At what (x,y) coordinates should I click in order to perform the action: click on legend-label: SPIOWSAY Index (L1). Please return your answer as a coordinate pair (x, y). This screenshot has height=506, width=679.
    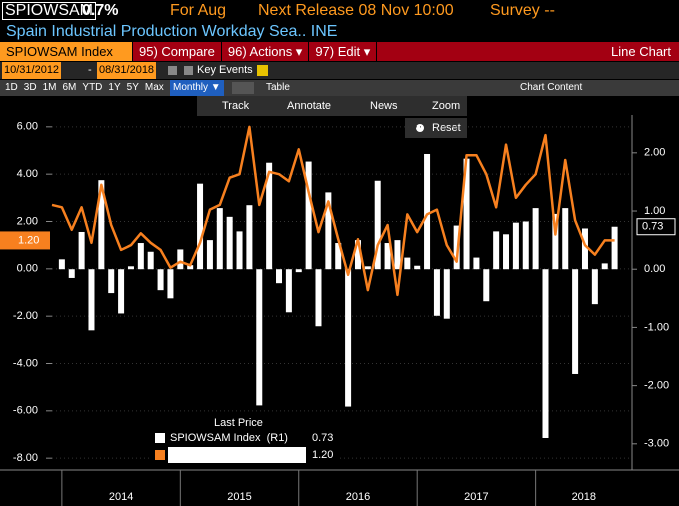
    Looking at the image, I should click on (226, 455).